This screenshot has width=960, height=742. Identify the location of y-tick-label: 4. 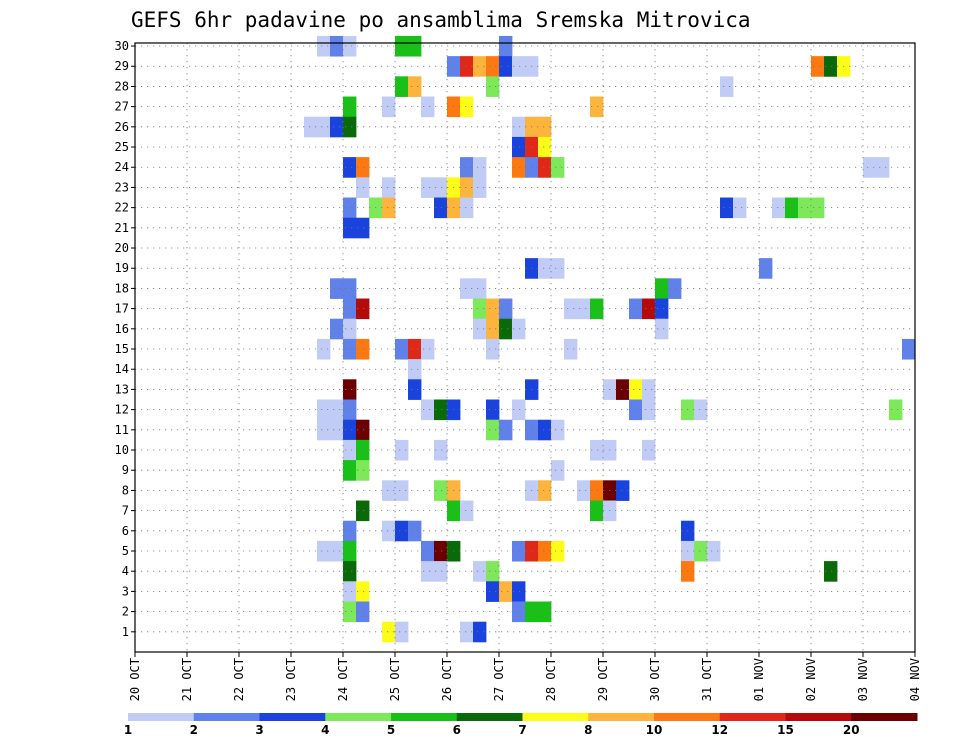
(125, 571).